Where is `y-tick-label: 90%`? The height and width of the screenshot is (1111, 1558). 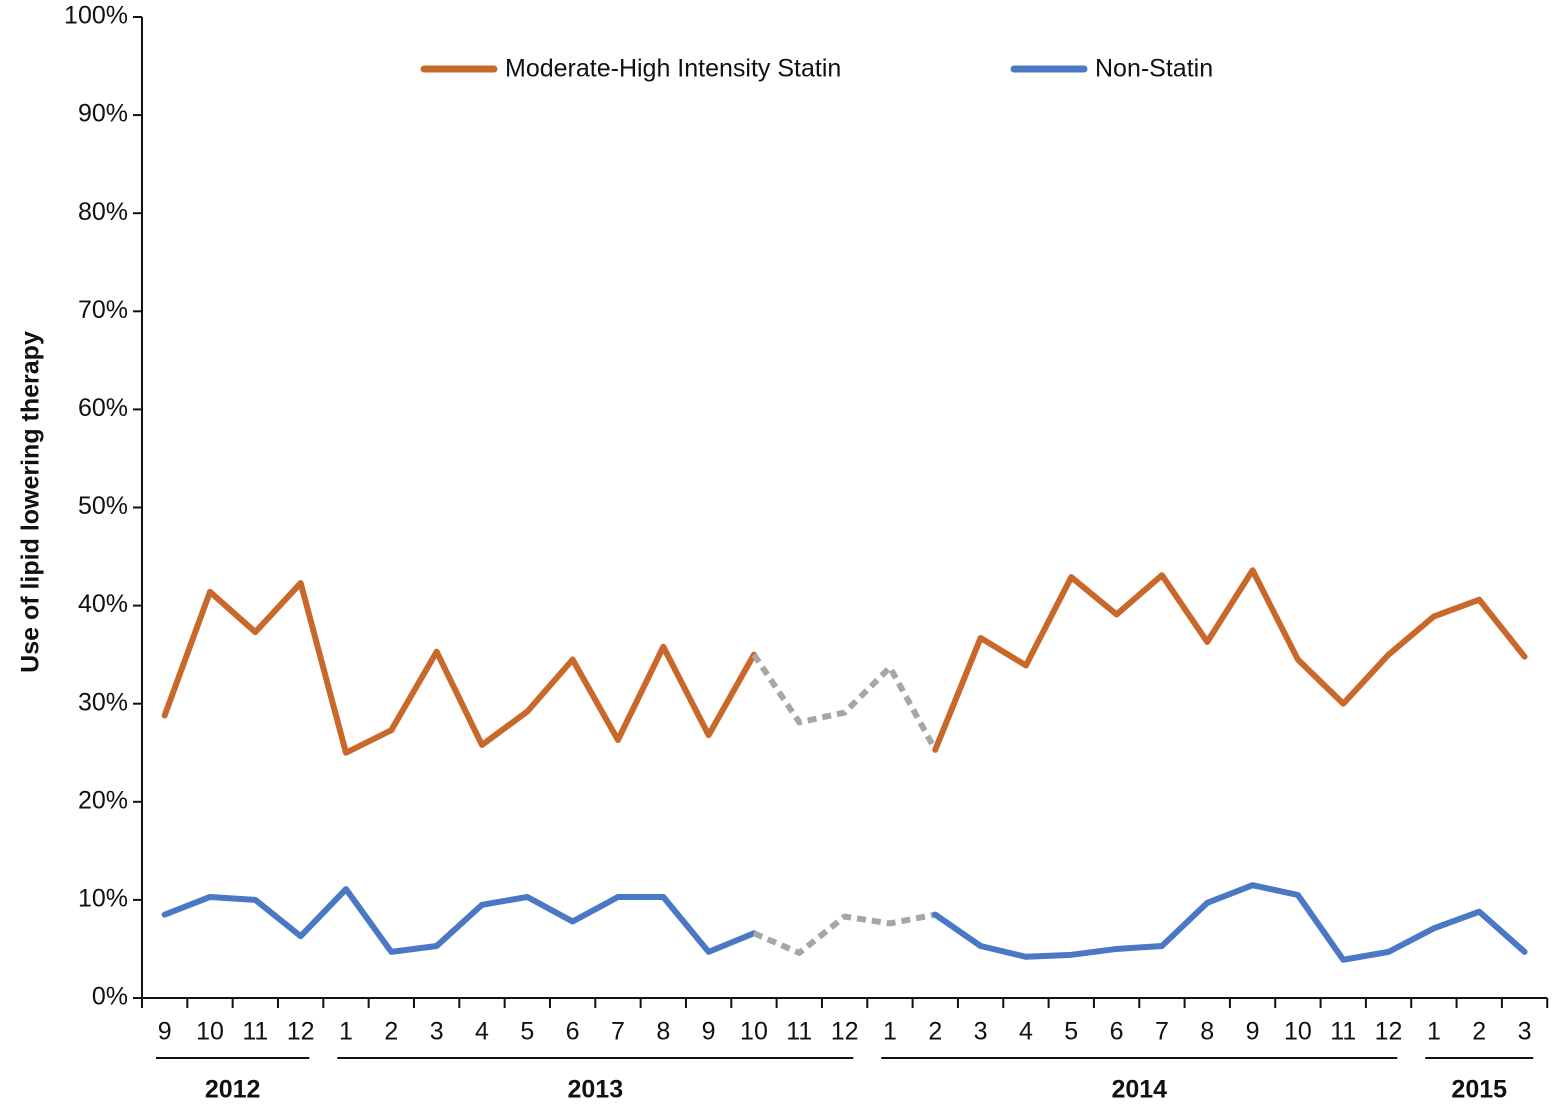
y-tick-label: 90% is located at coordinates (103, 114).